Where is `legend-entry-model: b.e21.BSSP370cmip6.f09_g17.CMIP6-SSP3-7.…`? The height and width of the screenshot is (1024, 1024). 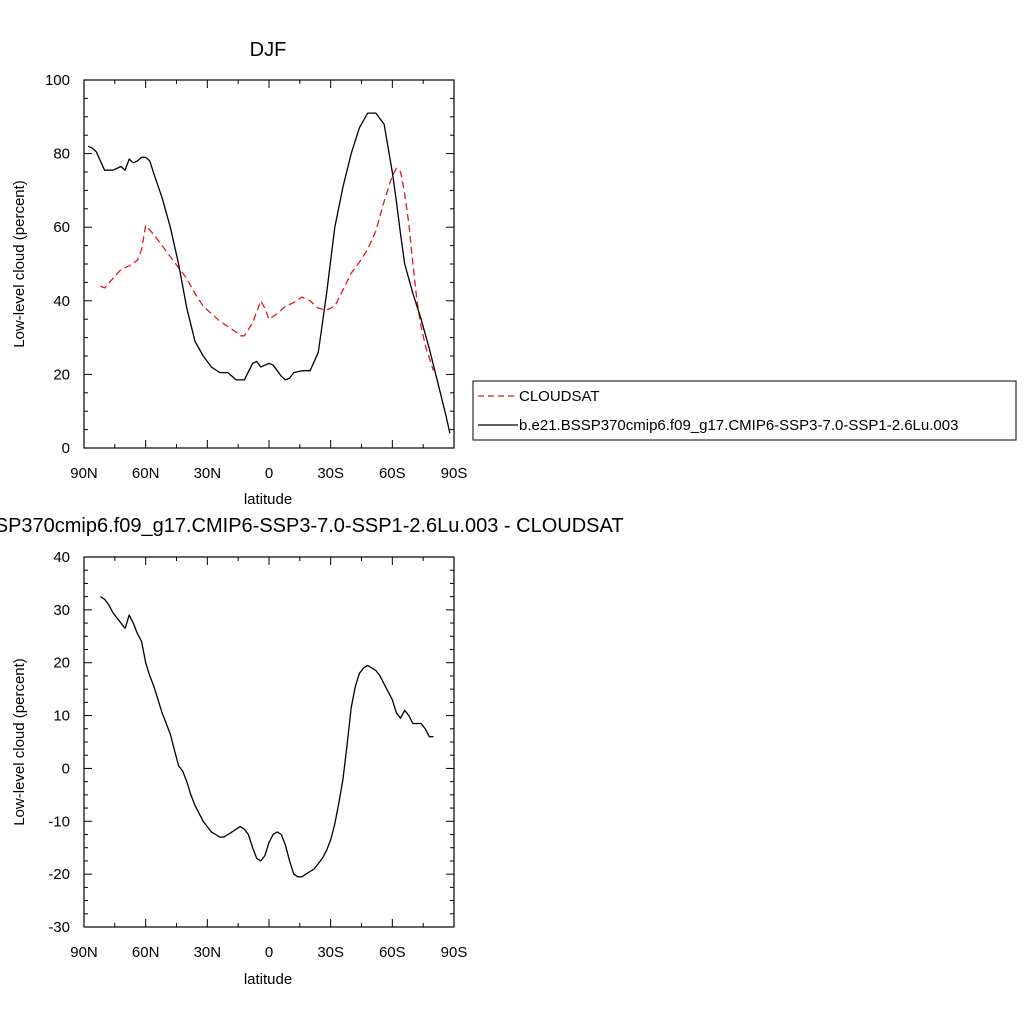 legend-entry-model: b.e21.BSSP370cmip6.f09_g17.CMIP6-SSP3-7.… is located at coordinates (718, 425).